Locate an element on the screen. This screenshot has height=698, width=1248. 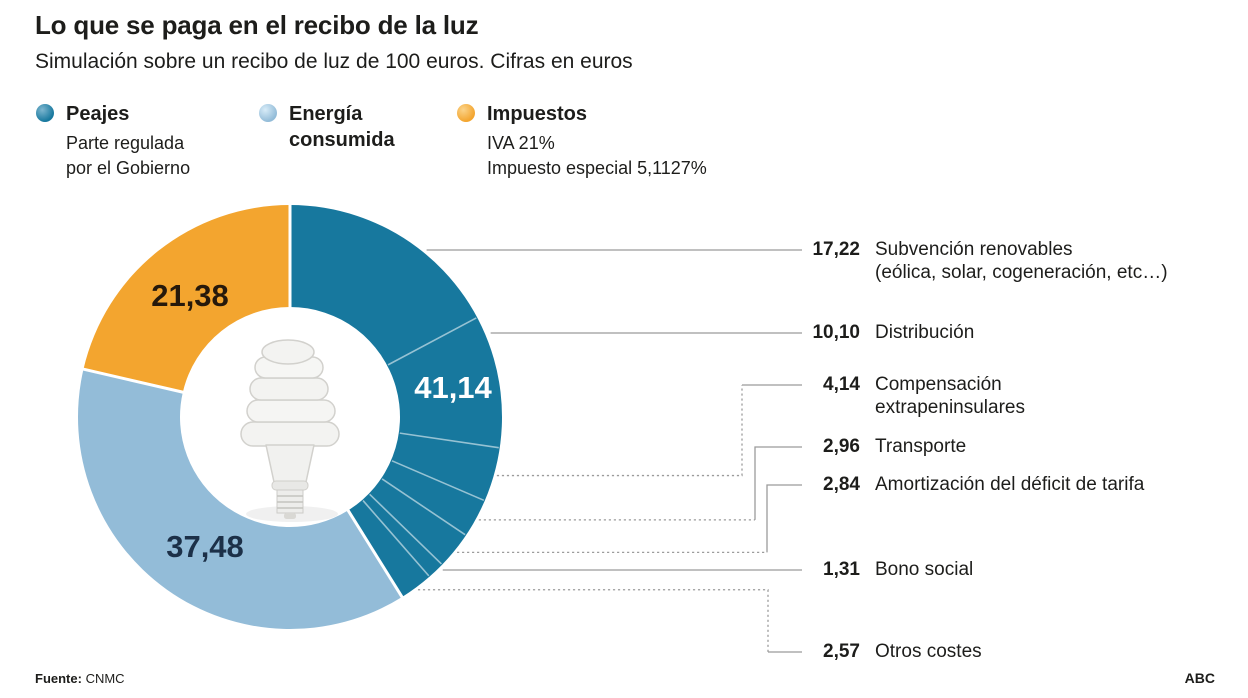
legend-sublabel: Parte regulada por el Gobierno is located at coordinates (128, 155).